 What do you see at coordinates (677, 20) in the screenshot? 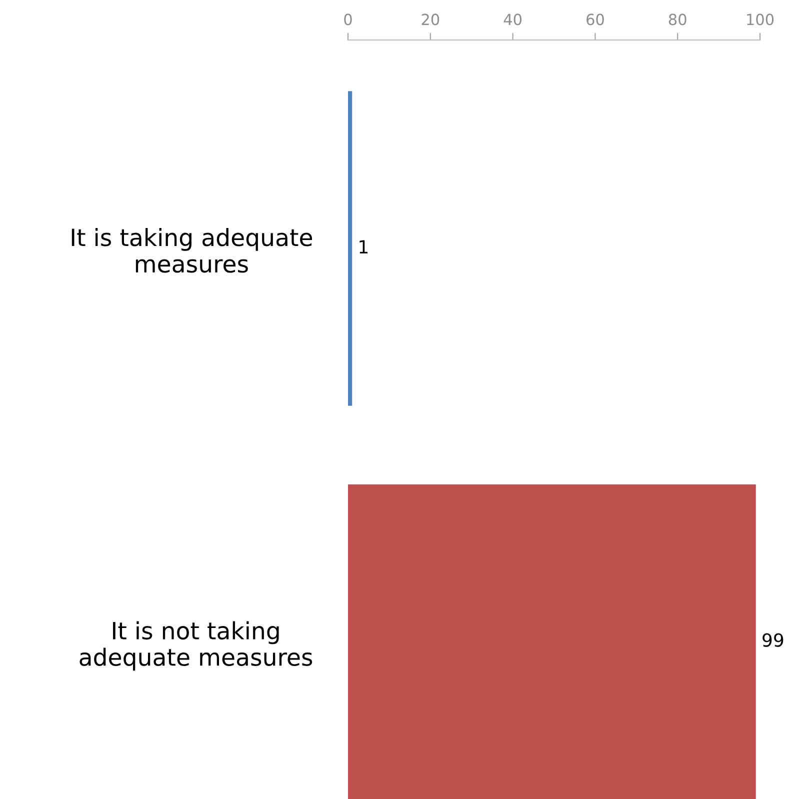
I see `x-tick-label: 80` at bounding box center [677, 20].